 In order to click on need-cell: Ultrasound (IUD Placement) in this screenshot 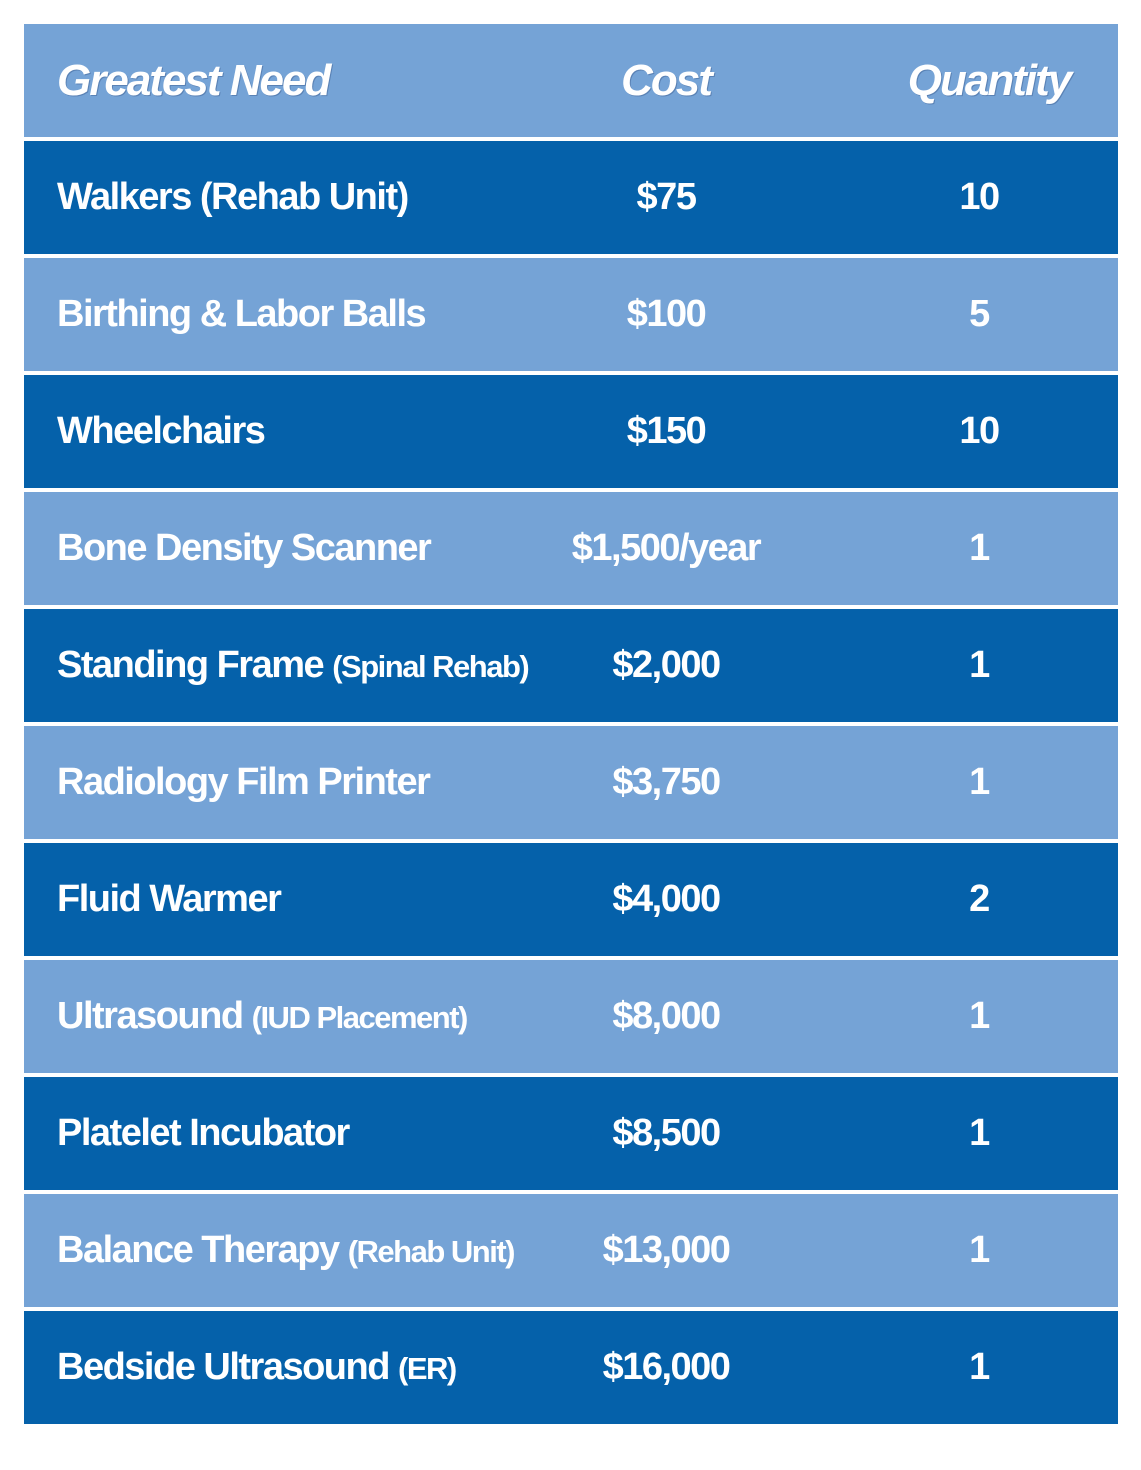, I will do `click(263, 1016)`.